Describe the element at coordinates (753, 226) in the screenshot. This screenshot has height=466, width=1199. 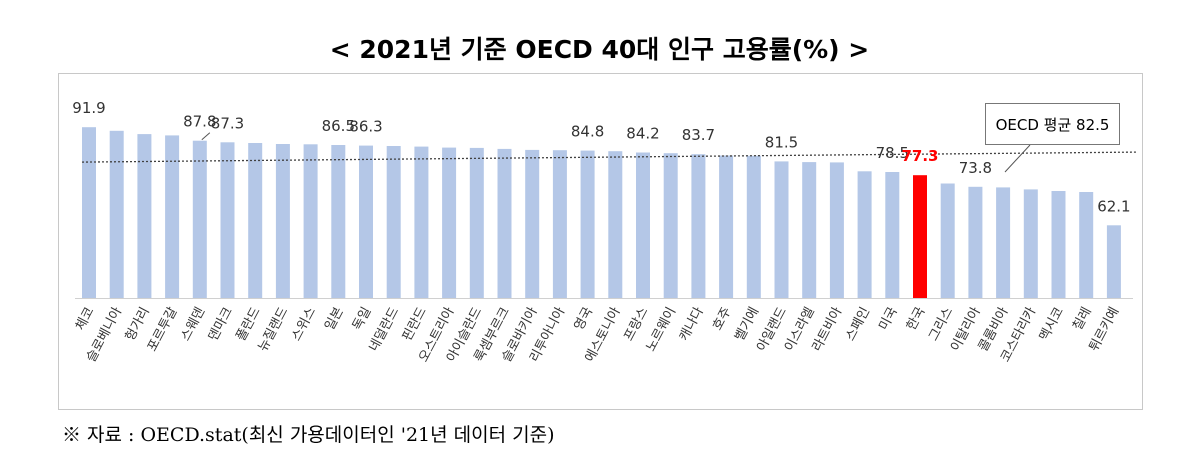
I see `bar-벨기에` at that location.